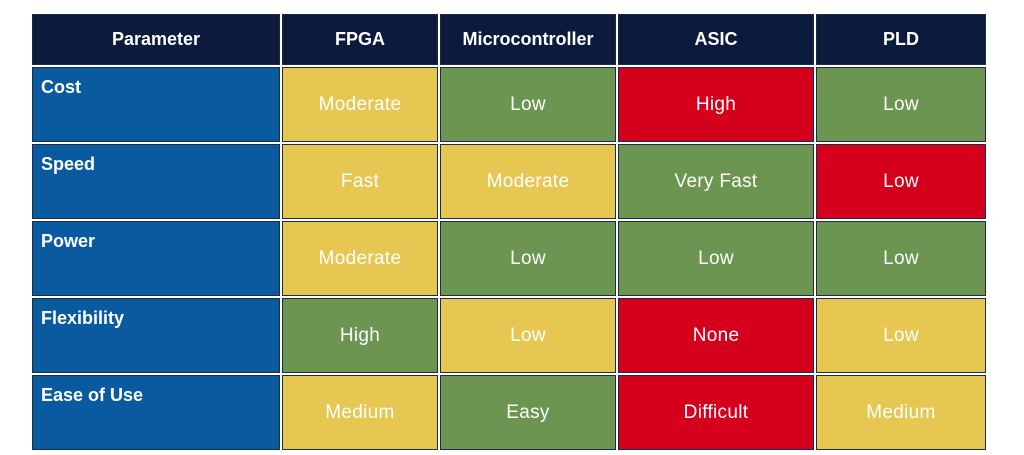 Image resolution: width=1024 pixels, height=455 pixels. What do you see at coordinates (528, 412) in the screenshot?
I see `cell-ease-of-use-microcontroller: Easy` at bounding box center [528, 412].